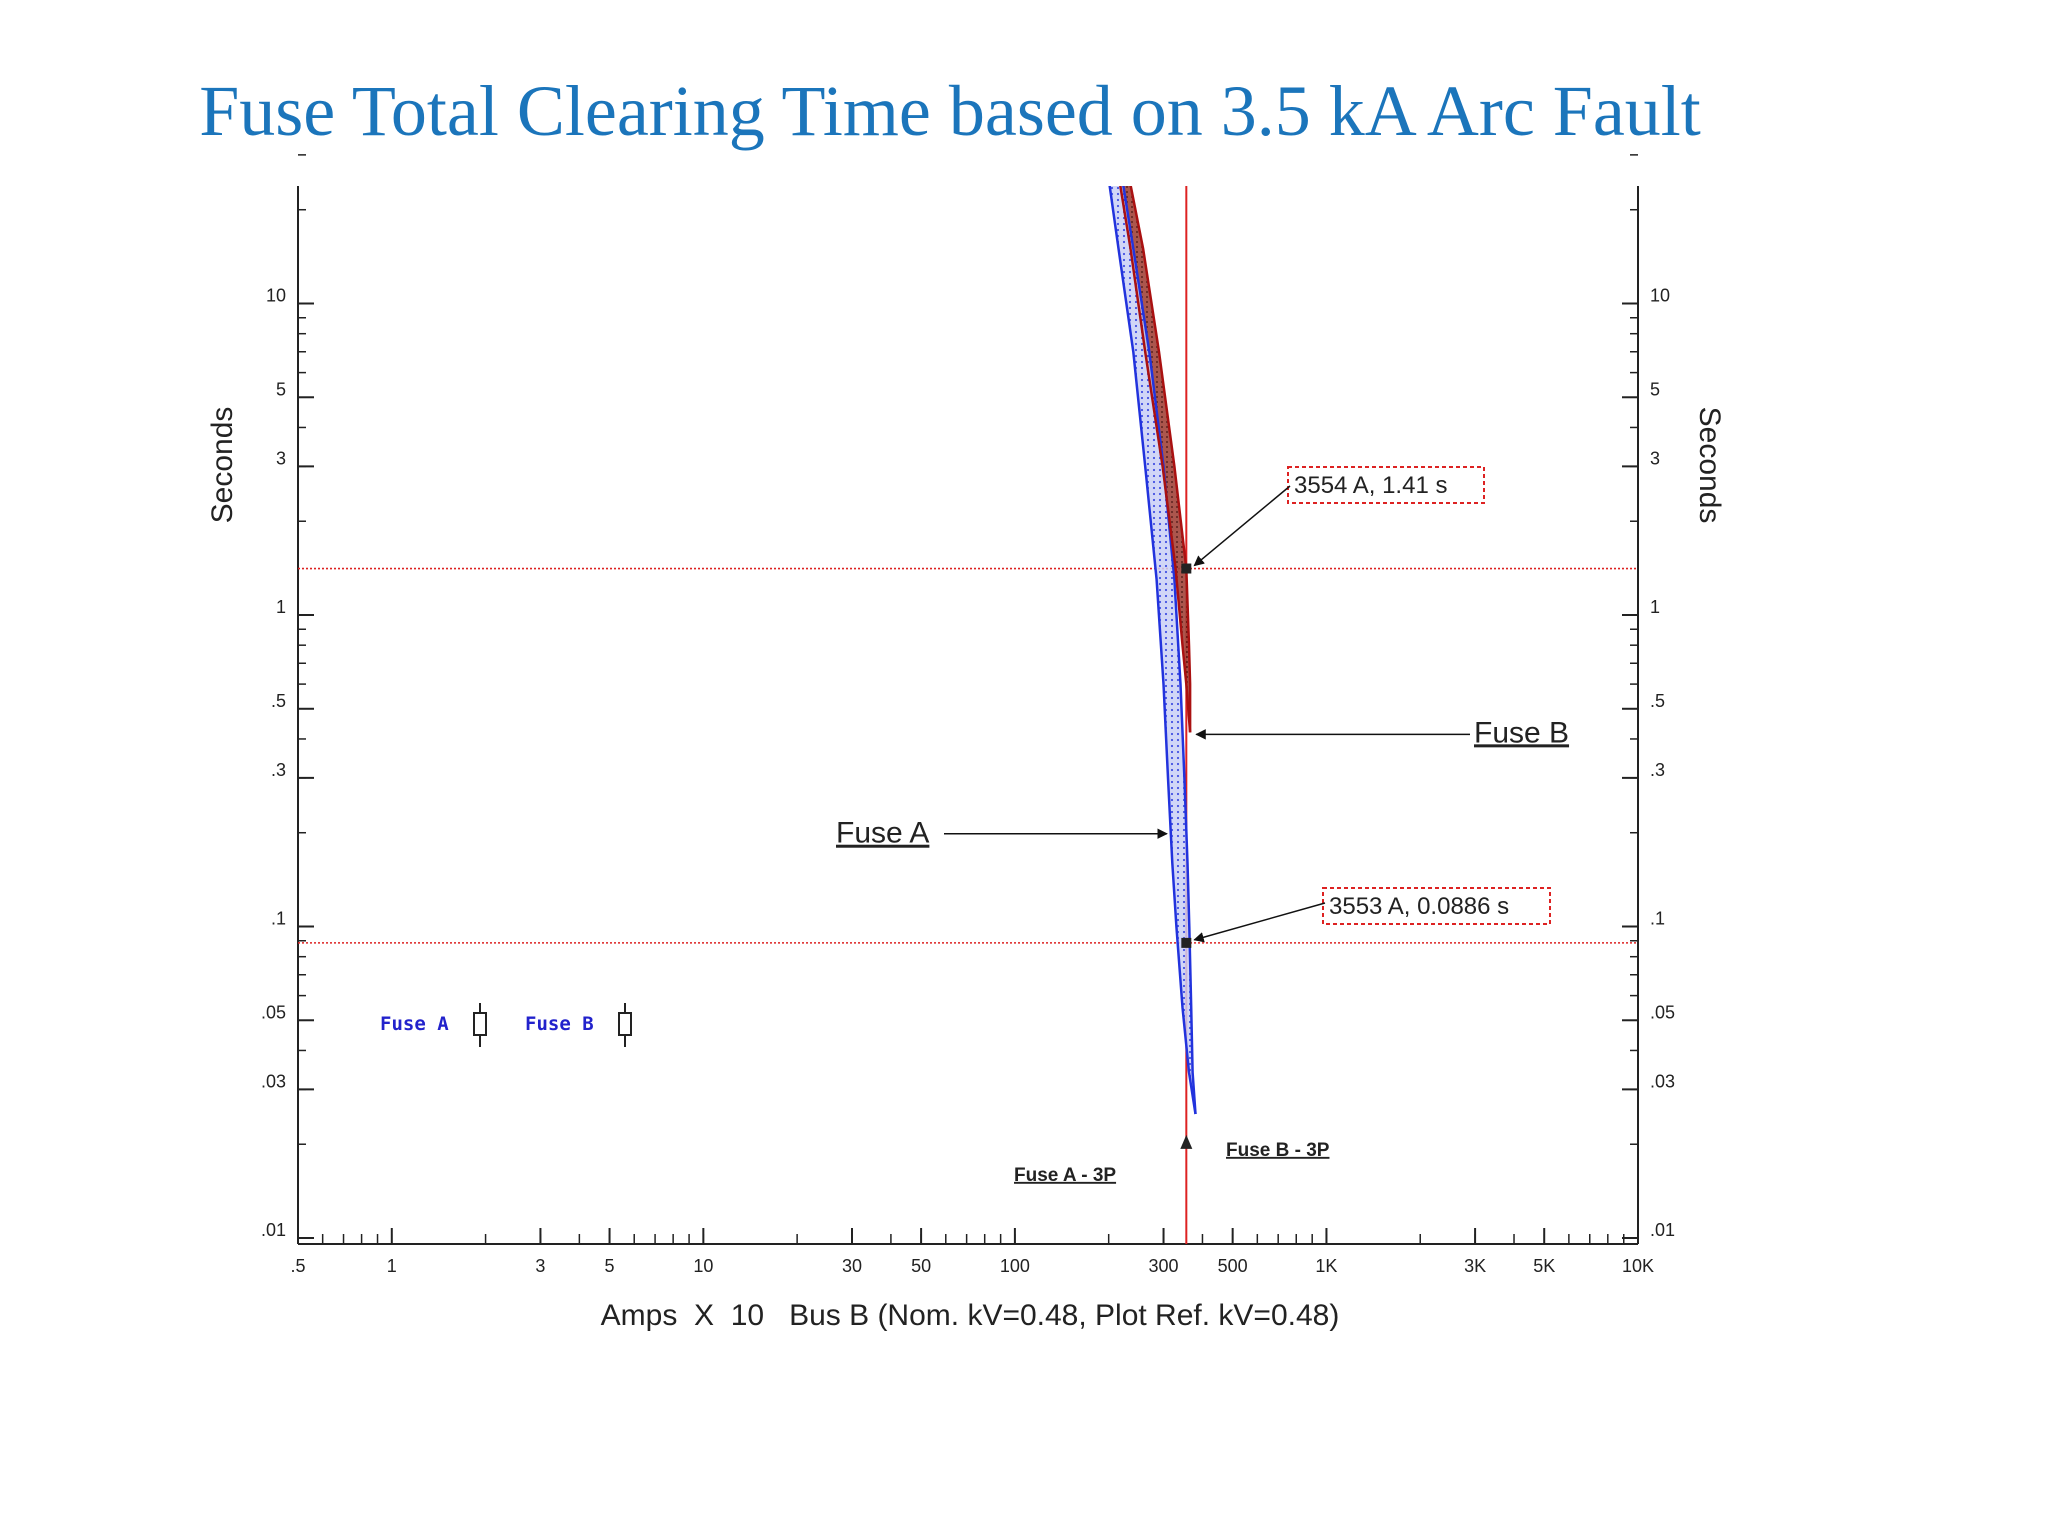 Image resolution: width=2048 pixels, height=1534 pixels. I want to click on y-tick-label-right: 5, so click(1655, 389).